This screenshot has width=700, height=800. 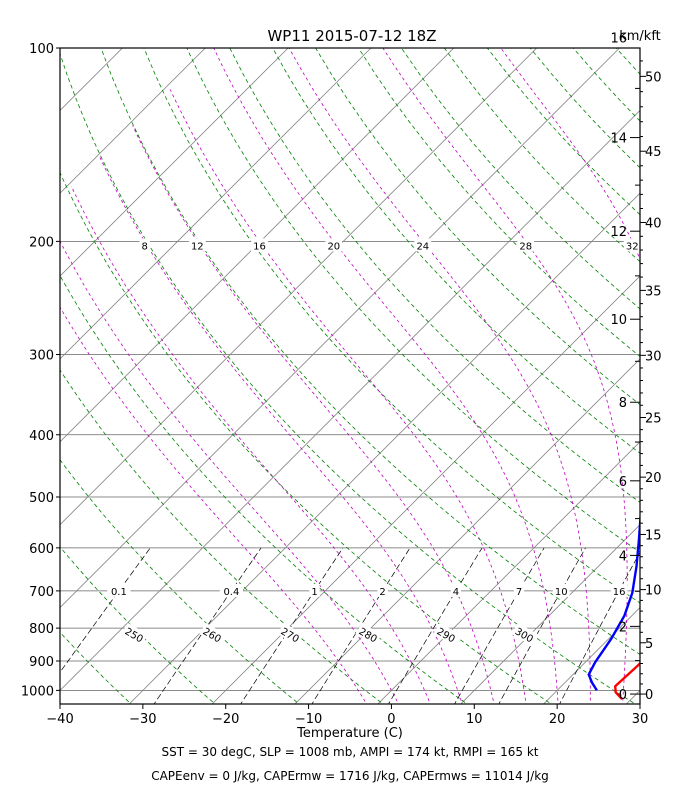 I want to click on kft-tick-label: 10, so click(x=653, y=591).